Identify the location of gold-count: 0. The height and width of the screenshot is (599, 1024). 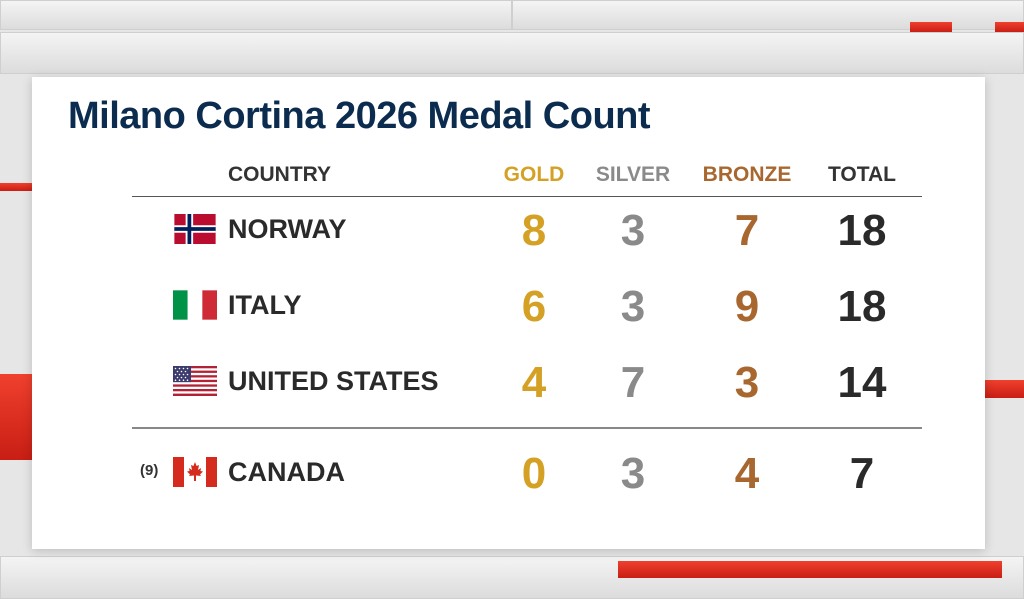
(534, 474).